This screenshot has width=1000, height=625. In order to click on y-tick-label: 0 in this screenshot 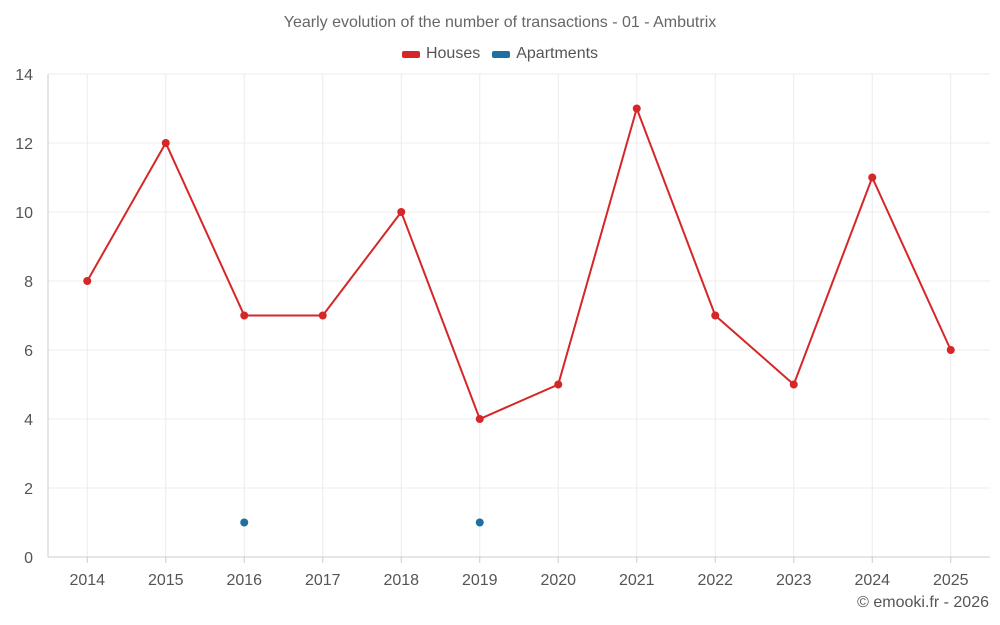, I will do `click(28, 558)`.